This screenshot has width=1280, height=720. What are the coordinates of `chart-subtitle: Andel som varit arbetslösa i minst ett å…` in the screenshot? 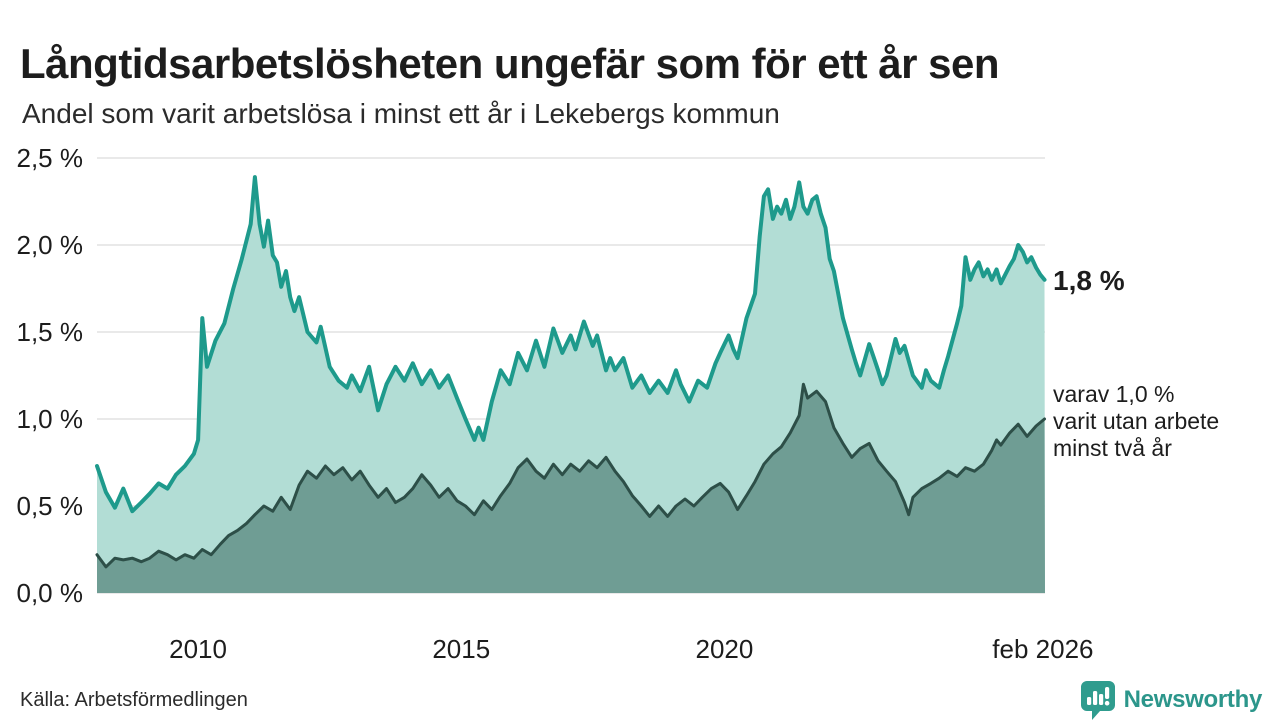 It's located at (401, 113).